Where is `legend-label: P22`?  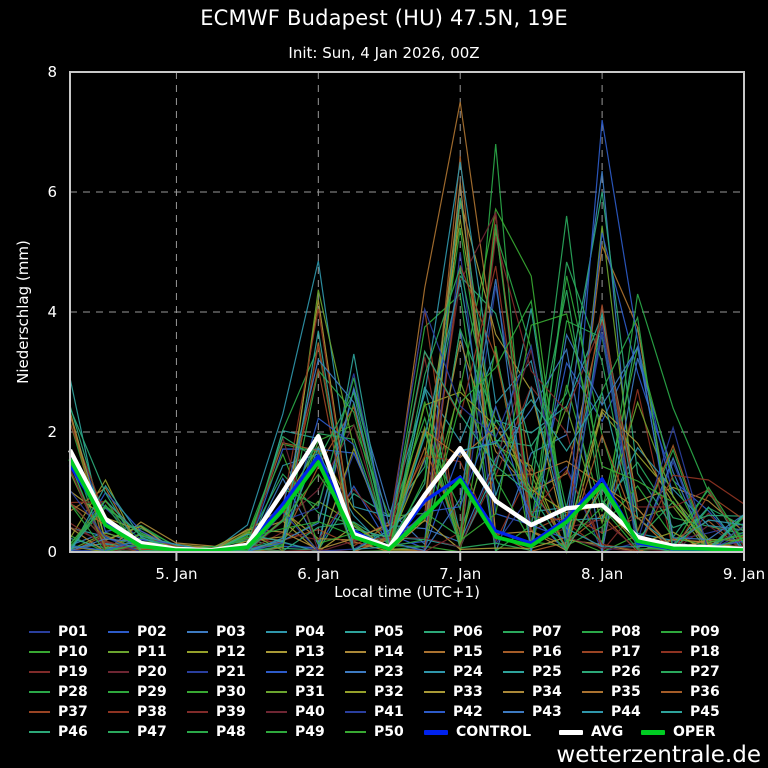
legend-label: P22 is located at coordinates (310, 672).